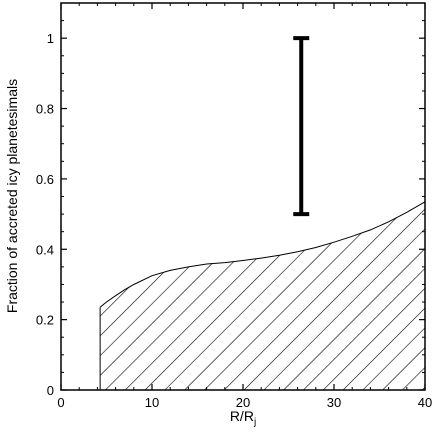 This screenshot has width=436, height=436. I want to click on y-tick-label: 0, so click(50, 390).